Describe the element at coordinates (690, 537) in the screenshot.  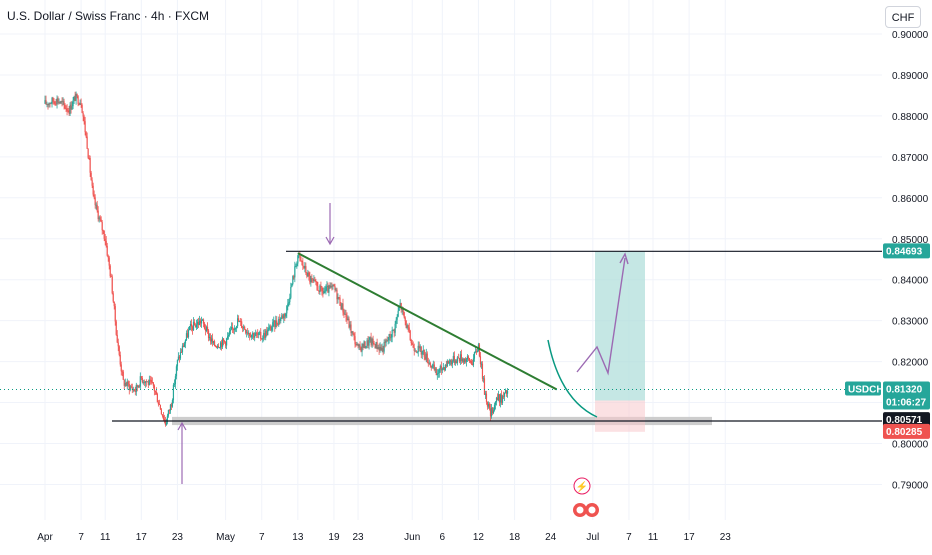
I see `x-tick-label: 17` at that location.